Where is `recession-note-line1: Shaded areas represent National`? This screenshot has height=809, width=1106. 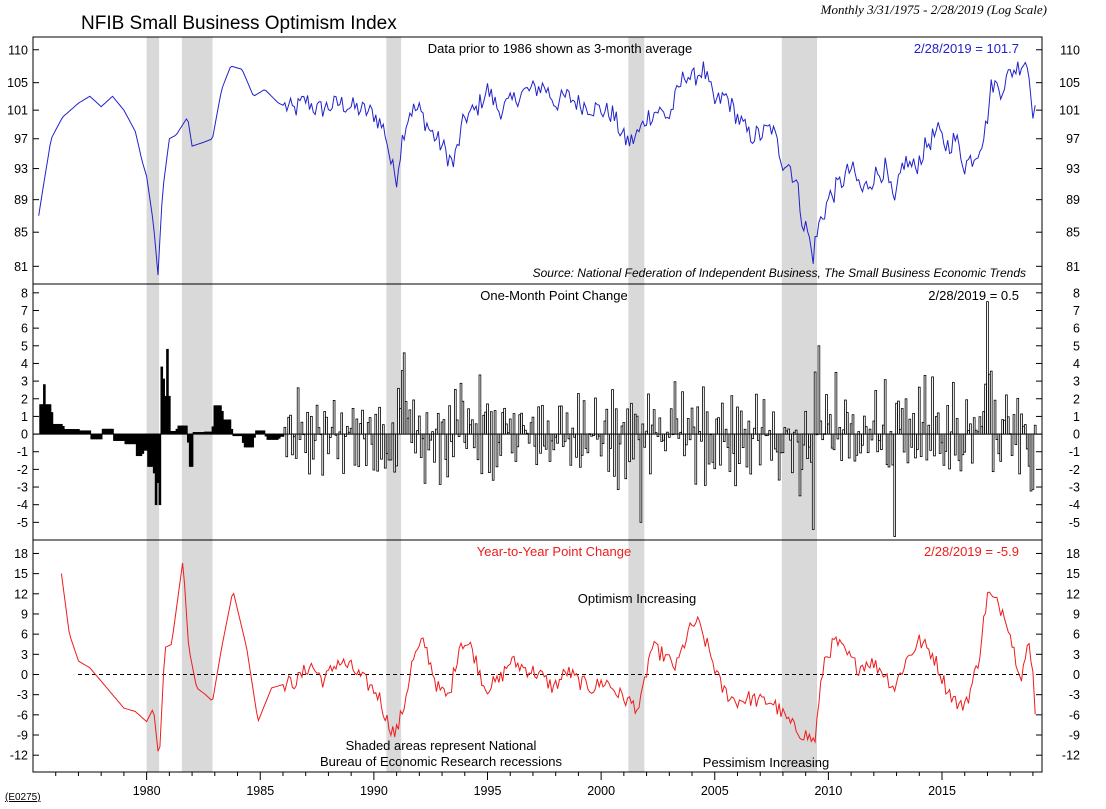
recession-note-line1: Shaded areas represent National is located at coordinates (441, 745).